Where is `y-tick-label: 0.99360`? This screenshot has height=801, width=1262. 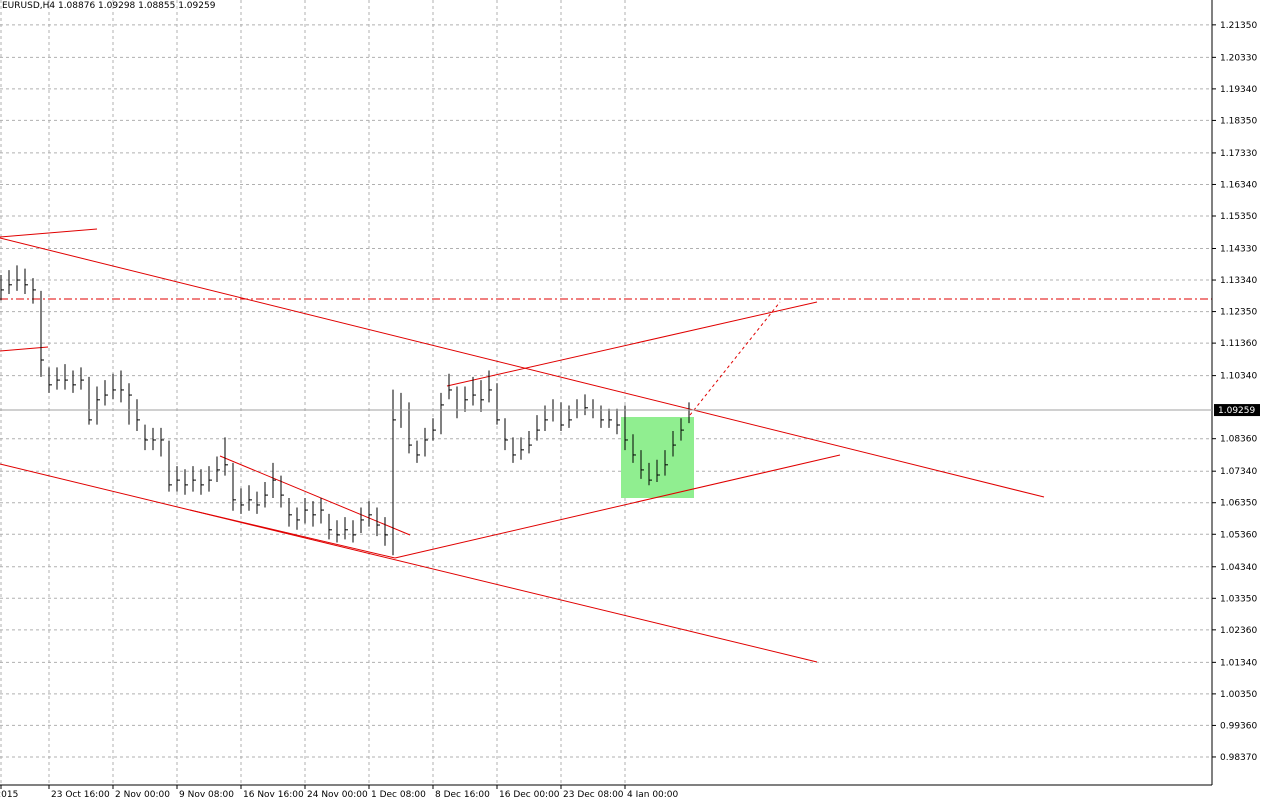
y-tick-label: 0.99360 is located at coordinates (1238, 726).